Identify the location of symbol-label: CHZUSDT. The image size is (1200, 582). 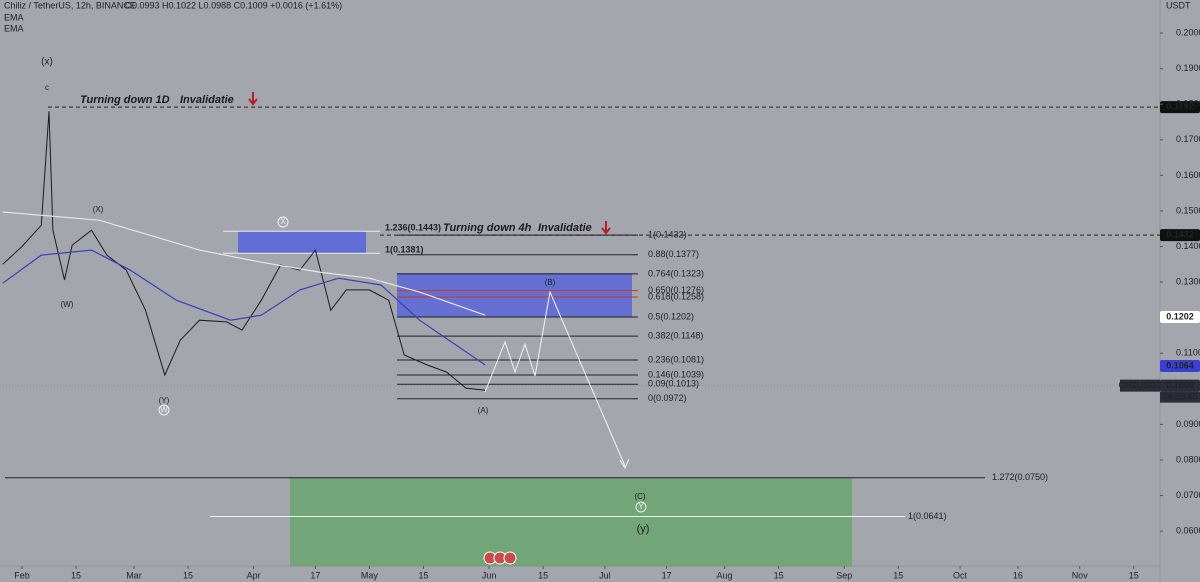
(1140, 385).